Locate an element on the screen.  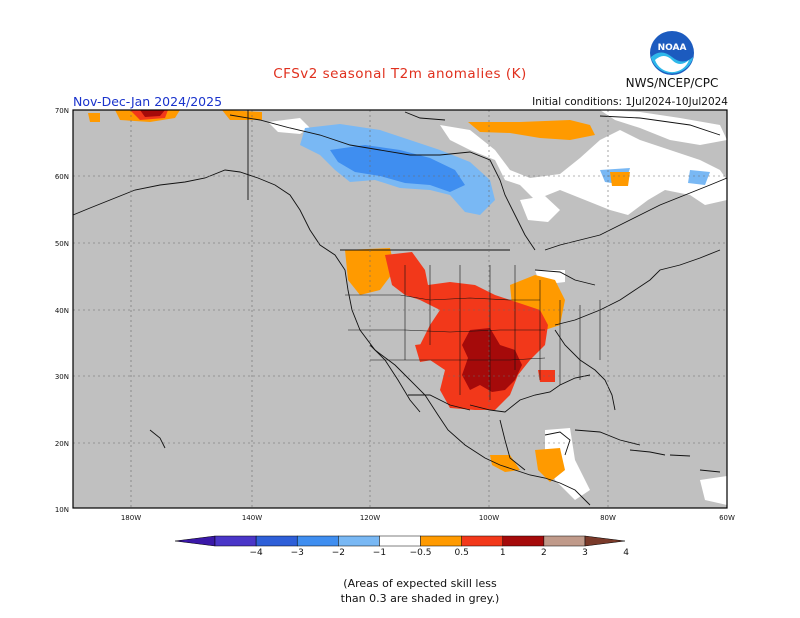
legend-tick-label: 4 is located at coordinates (626, 553).